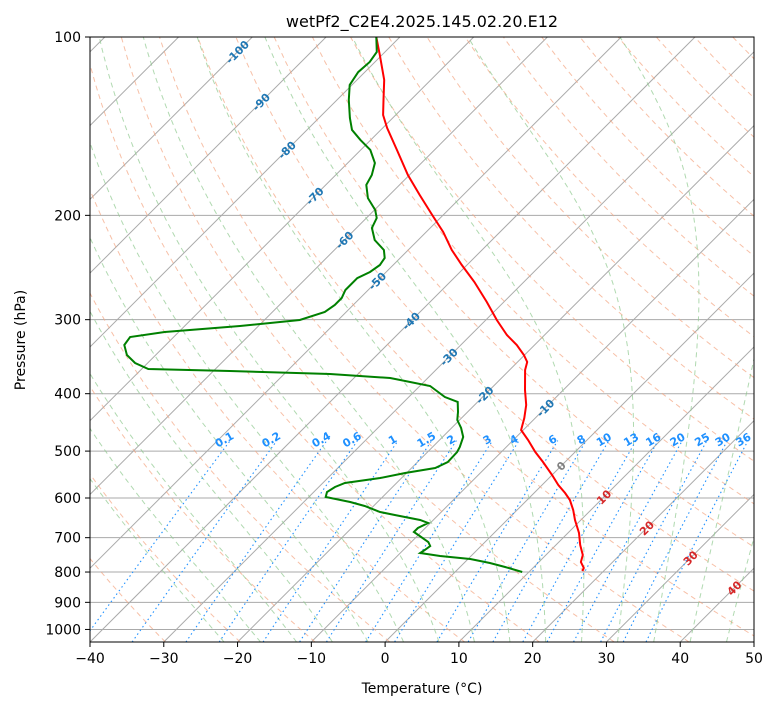 This screenshot has height=712, width=775. What do you see at coordinates (67, 539) in the screenshot?
I see `y-tick-label: 700` at bounding box center [67, 539].